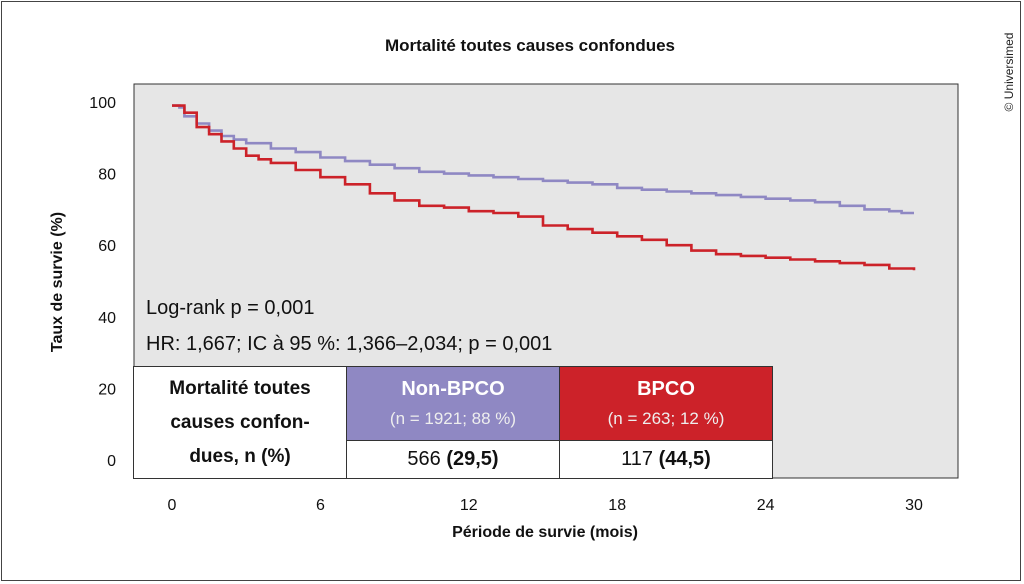 Image resolution: width=1024 pixels, height=584 pixels. I want to click on y-tick-label: 0, so click(111, 461).